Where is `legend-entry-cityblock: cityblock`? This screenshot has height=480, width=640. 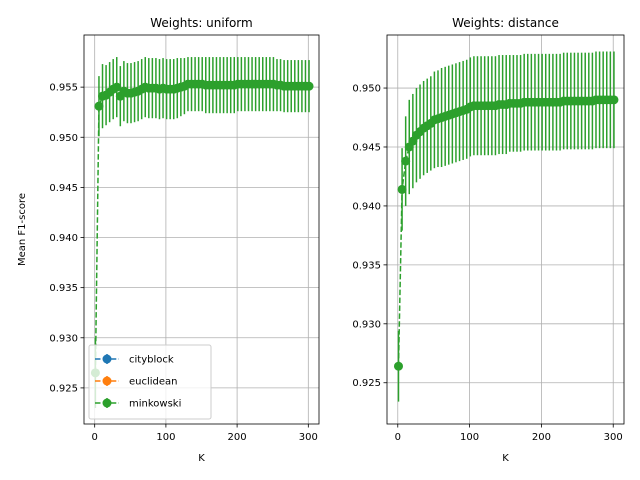 legend-entry-cityblock: cityblock is located at coordinates (134, 360).